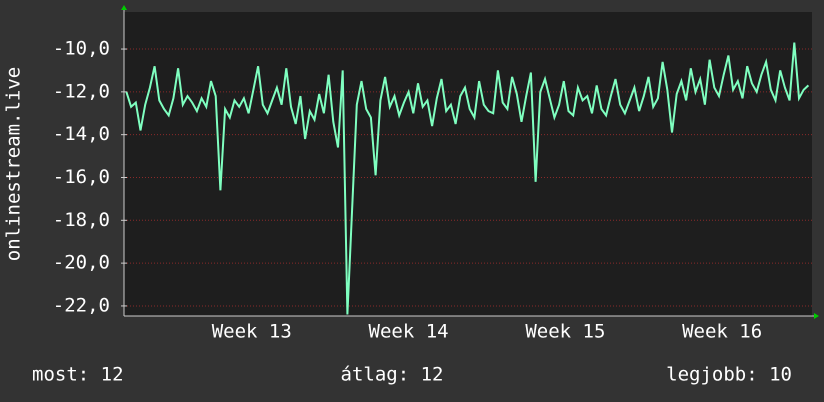 The width and height of the screenshot is (824, 402). What do you see at coordinates (81, 134) in the screenshot?
I see `y-tick-label: -14,0` at bounding box center [81, 134].